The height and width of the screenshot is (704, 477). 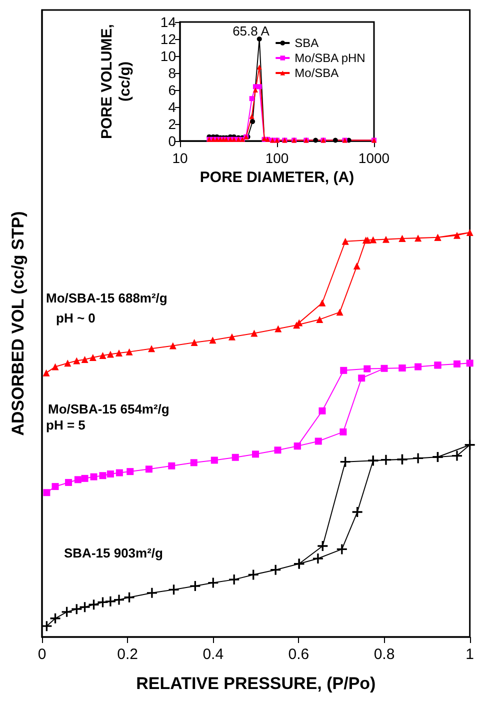 I want to click on x-tick-label: 100, so click(x=277, y=158).